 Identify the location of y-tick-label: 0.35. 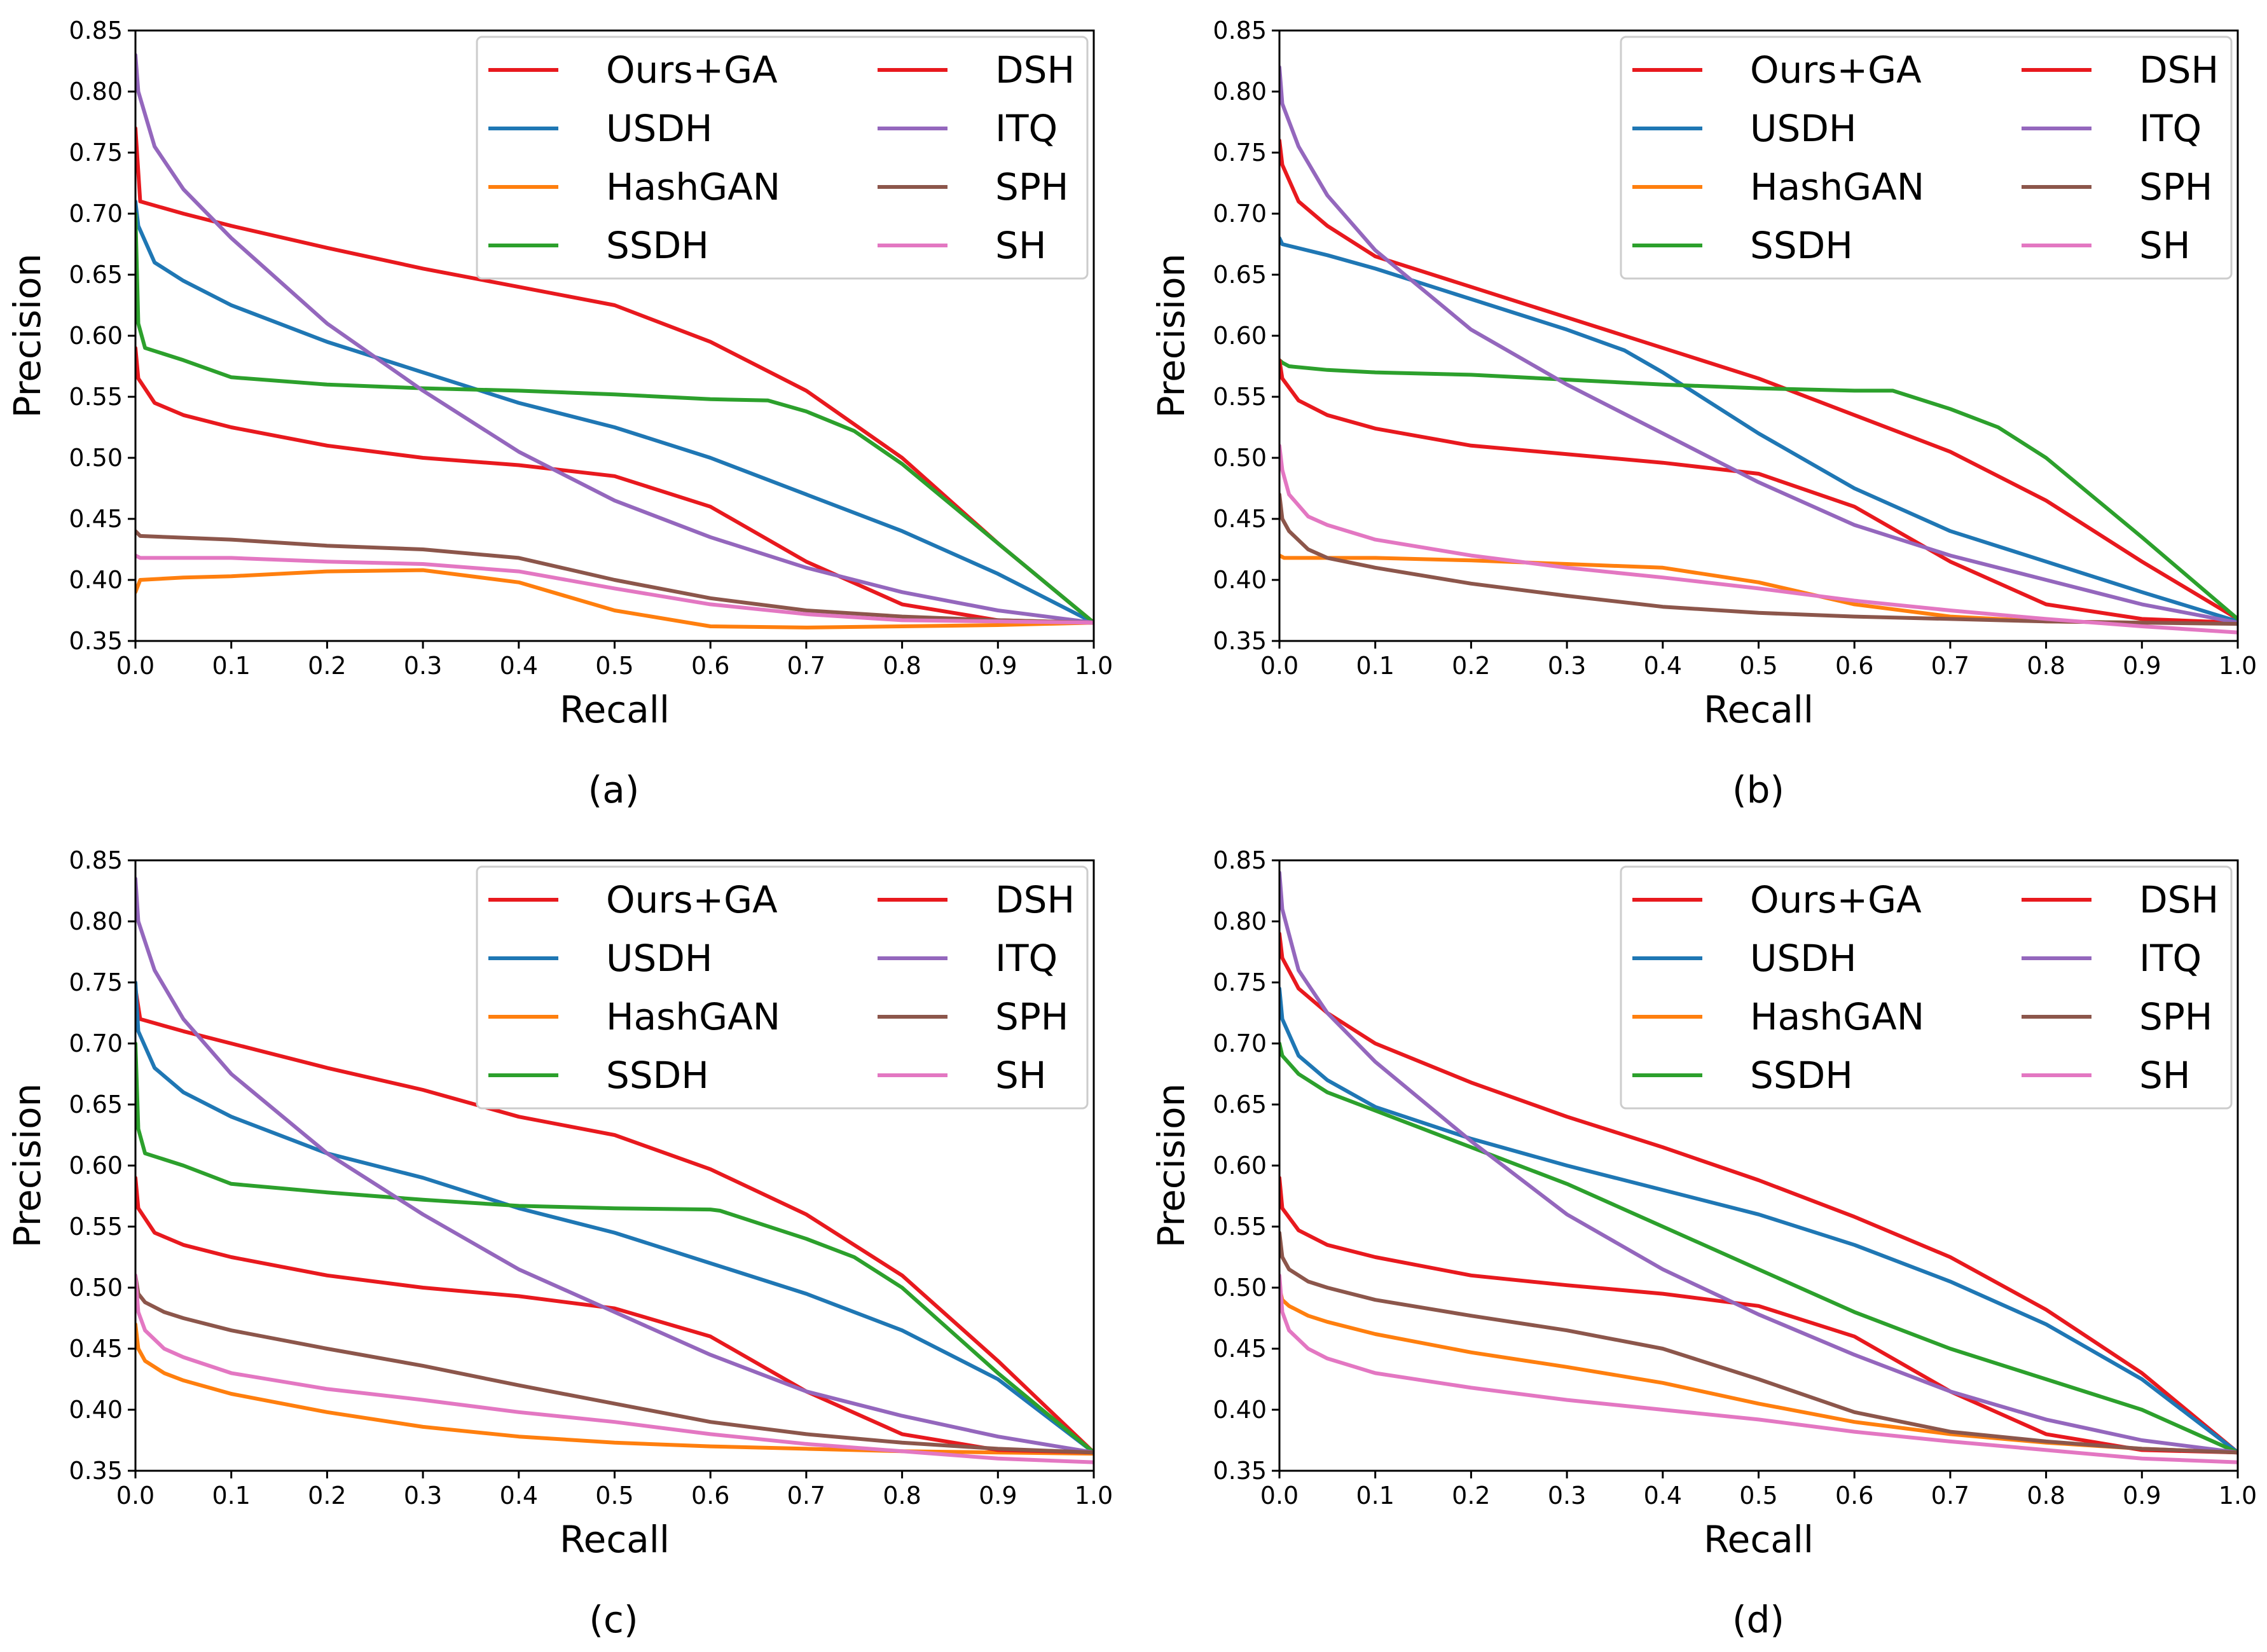
(96, 1471).